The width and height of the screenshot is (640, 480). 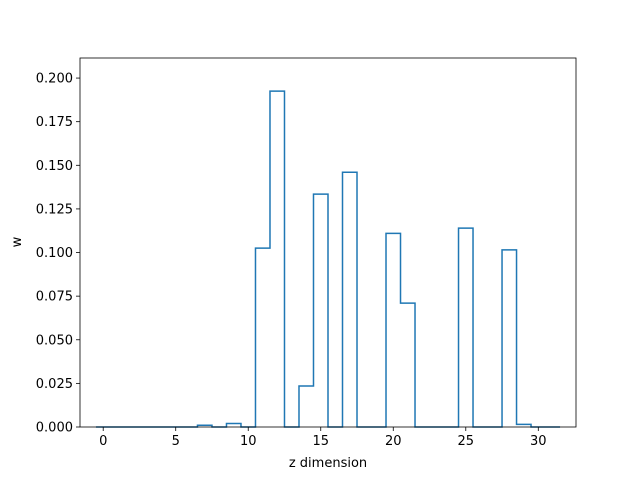 What do you see at coordinates (54, 297) in the screenshot?
I see `y-tick-label: 0.075` at bounding box center [54, 297].